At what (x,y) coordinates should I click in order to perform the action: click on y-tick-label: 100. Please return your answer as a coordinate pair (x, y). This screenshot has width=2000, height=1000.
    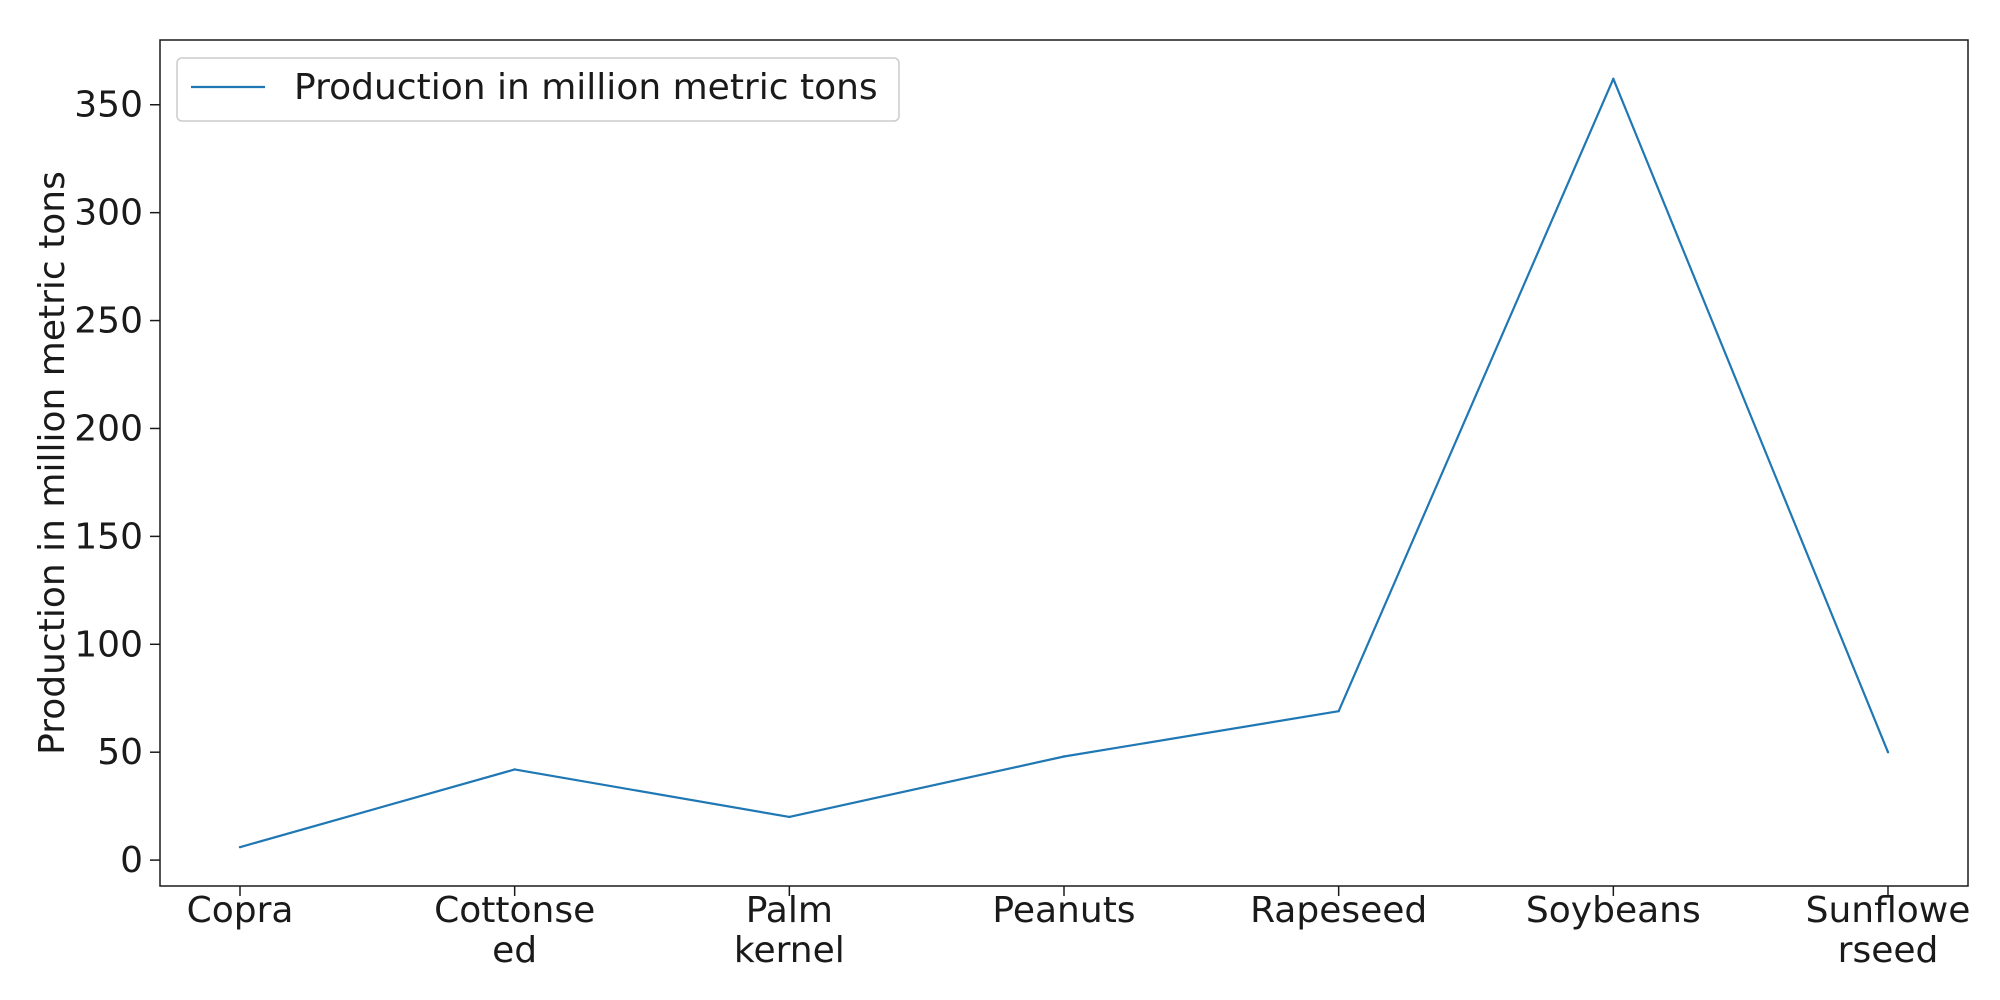
    Looking at the image, I should click on (108, 644).